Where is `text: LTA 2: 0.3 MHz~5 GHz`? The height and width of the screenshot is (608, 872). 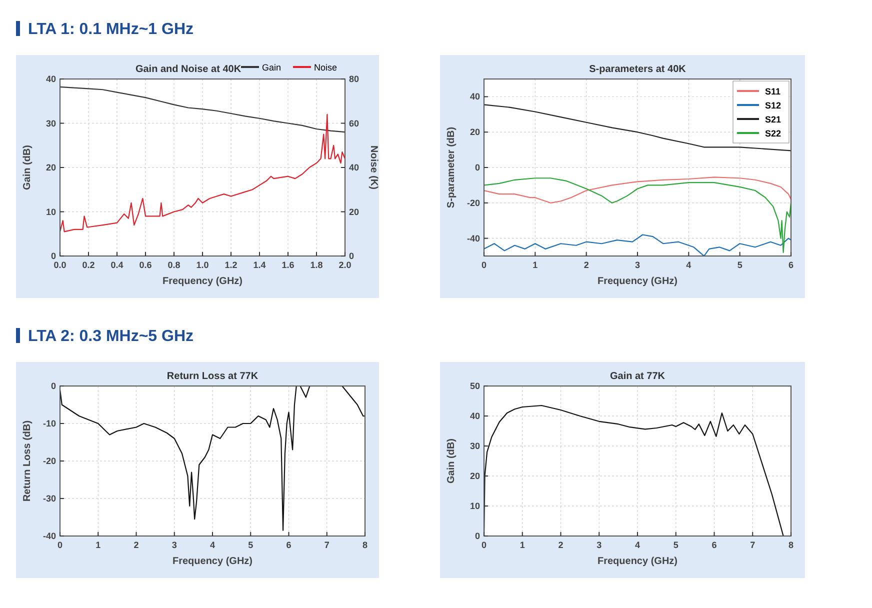 text: LTA 2: 0.3 MHz~5 GHz is located at coordinates (111, 336).